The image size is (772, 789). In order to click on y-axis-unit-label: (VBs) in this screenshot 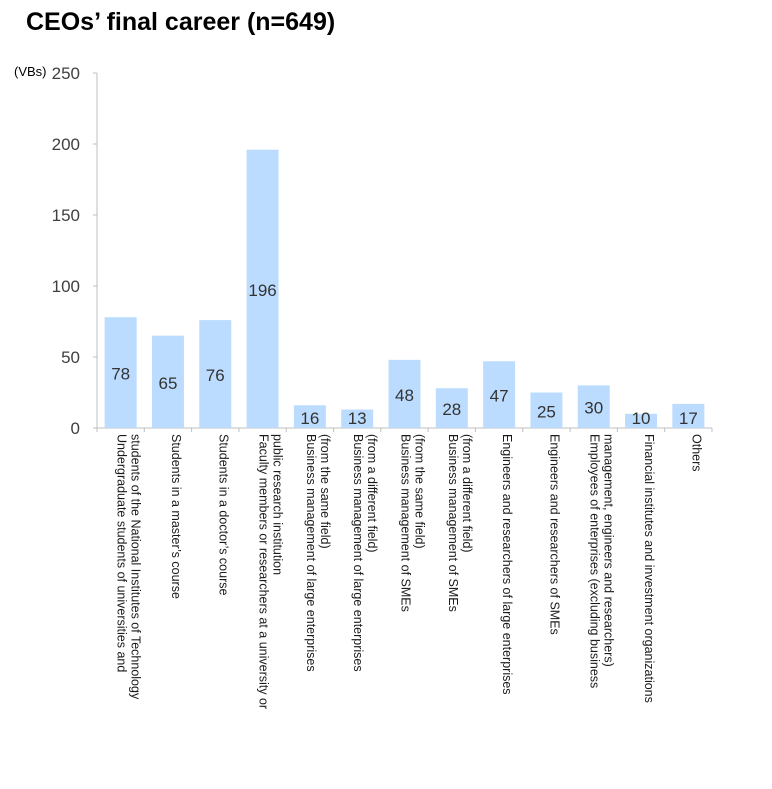, I will do `click(30, 71)`.